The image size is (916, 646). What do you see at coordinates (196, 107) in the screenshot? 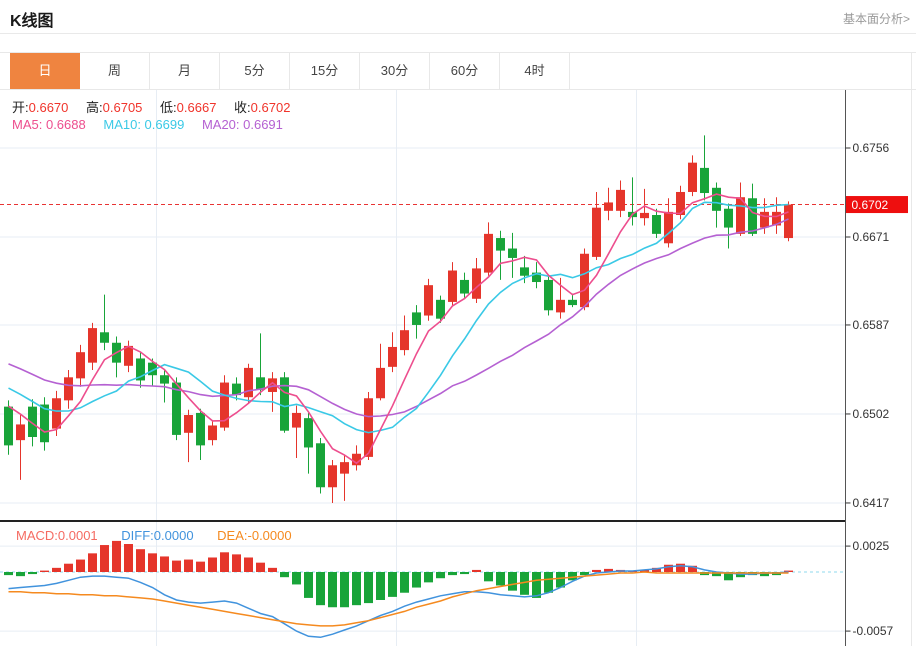
I see `low-value: 0.6667` at bounding box center [196, 107].